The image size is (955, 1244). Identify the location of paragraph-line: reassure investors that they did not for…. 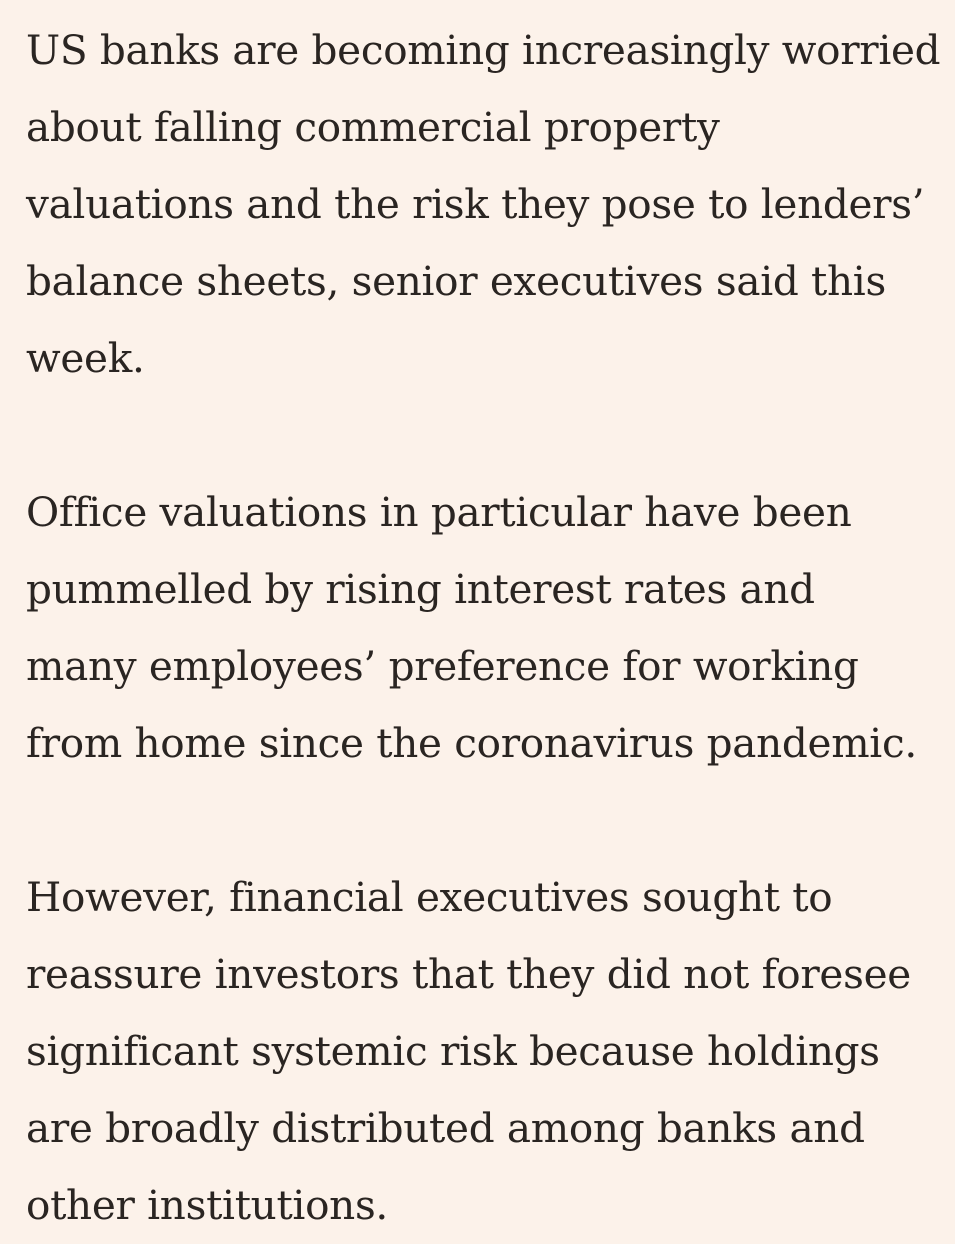
(468, 974).